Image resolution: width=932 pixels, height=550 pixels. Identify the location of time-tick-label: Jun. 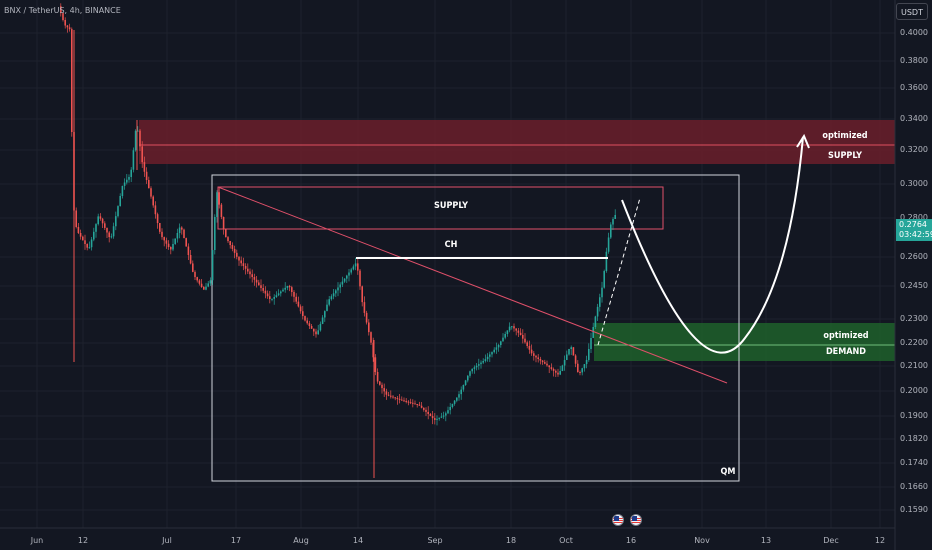
(37, 540).